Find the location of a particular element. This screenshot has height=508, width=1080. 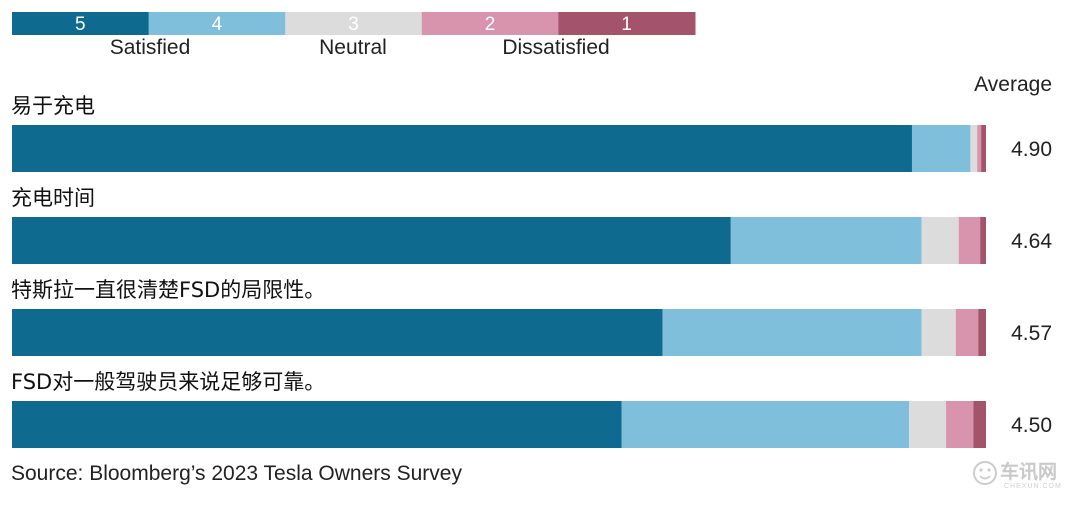

category-label: FSD对一般驾驶员来说足够可靠。 is located at coordinates (168, 382).